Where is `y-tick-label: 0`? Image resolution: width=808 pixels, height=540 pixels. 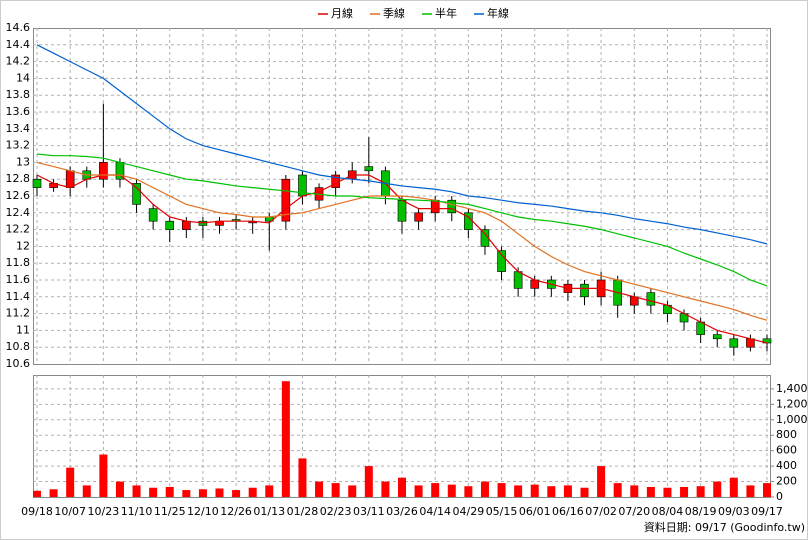 y-tick-label: 0 is located at coordinates (779, 496).